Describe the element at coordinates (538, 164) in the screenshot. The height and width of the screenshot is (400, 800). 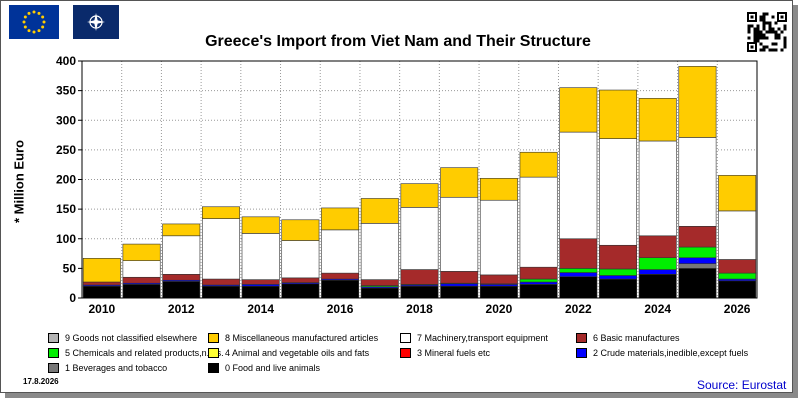
I see `bar-segment-2021-cat8` at that location.